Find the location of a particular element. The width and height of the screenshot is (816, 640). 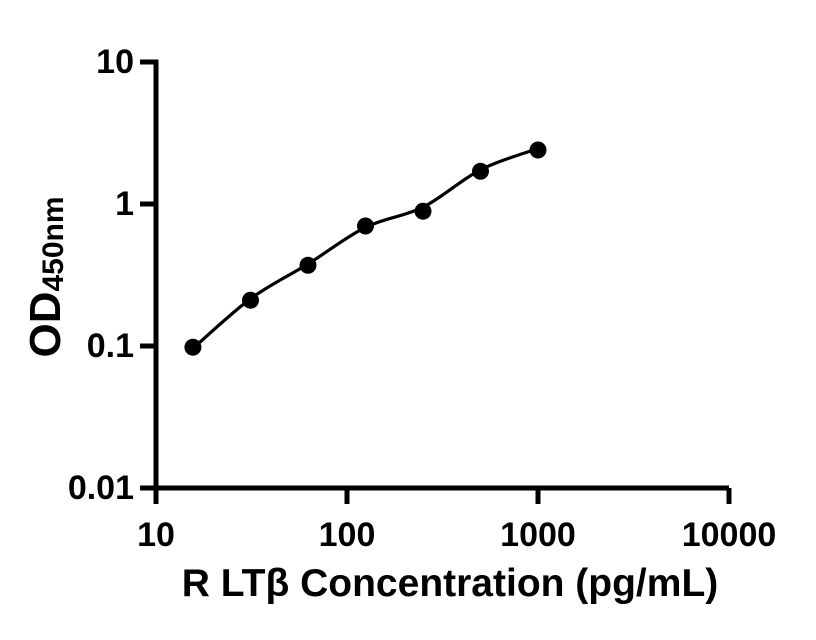

x-tick-label-10: 10 is located at coordinates (156, 535).